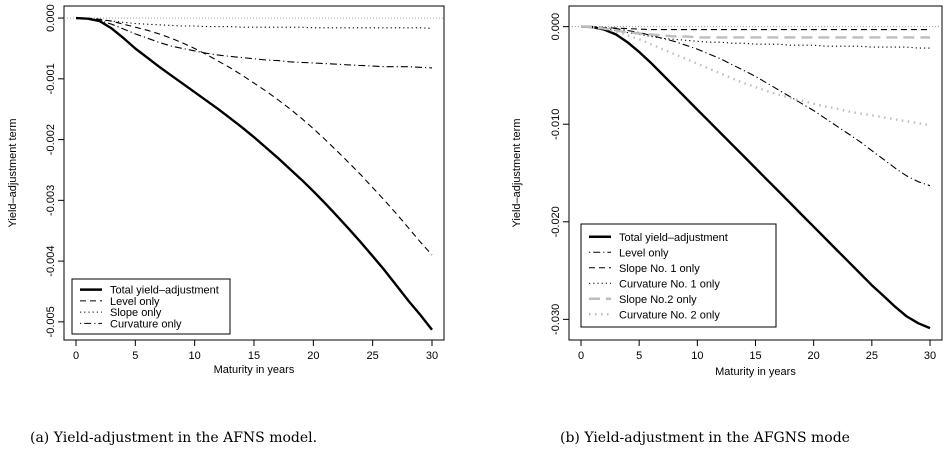  What do you see at coordinates (556, 124) in the screenshot?
I see `y-tick-label: -0.010` at bounding box center [556, 124].